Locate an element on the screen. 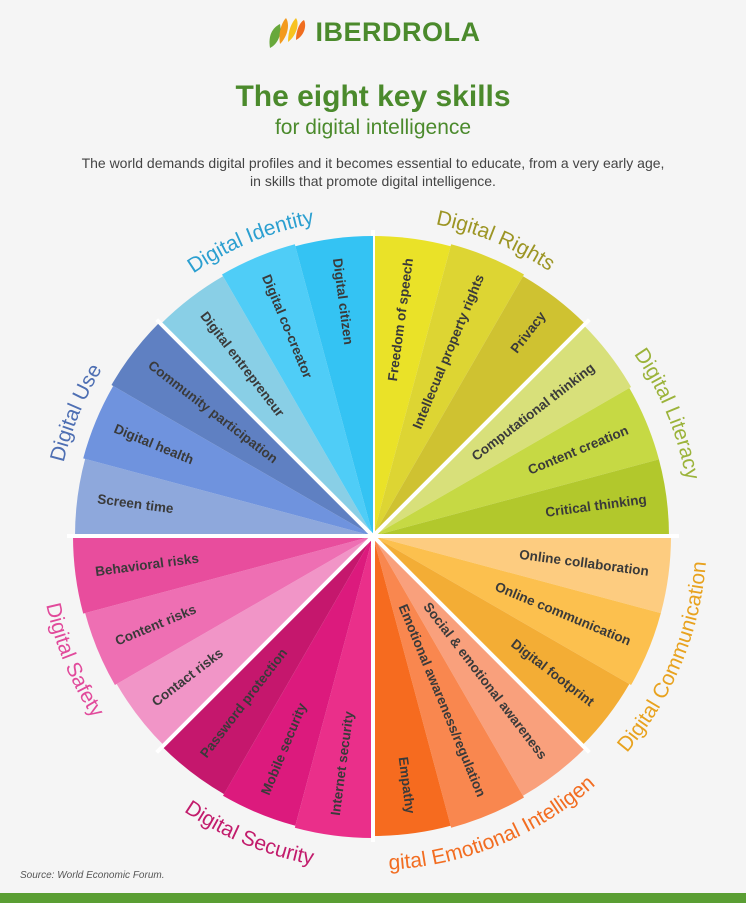 This screenshot has width=746, height=903. header: IBERDROLA is located at coordinates (373, 34).